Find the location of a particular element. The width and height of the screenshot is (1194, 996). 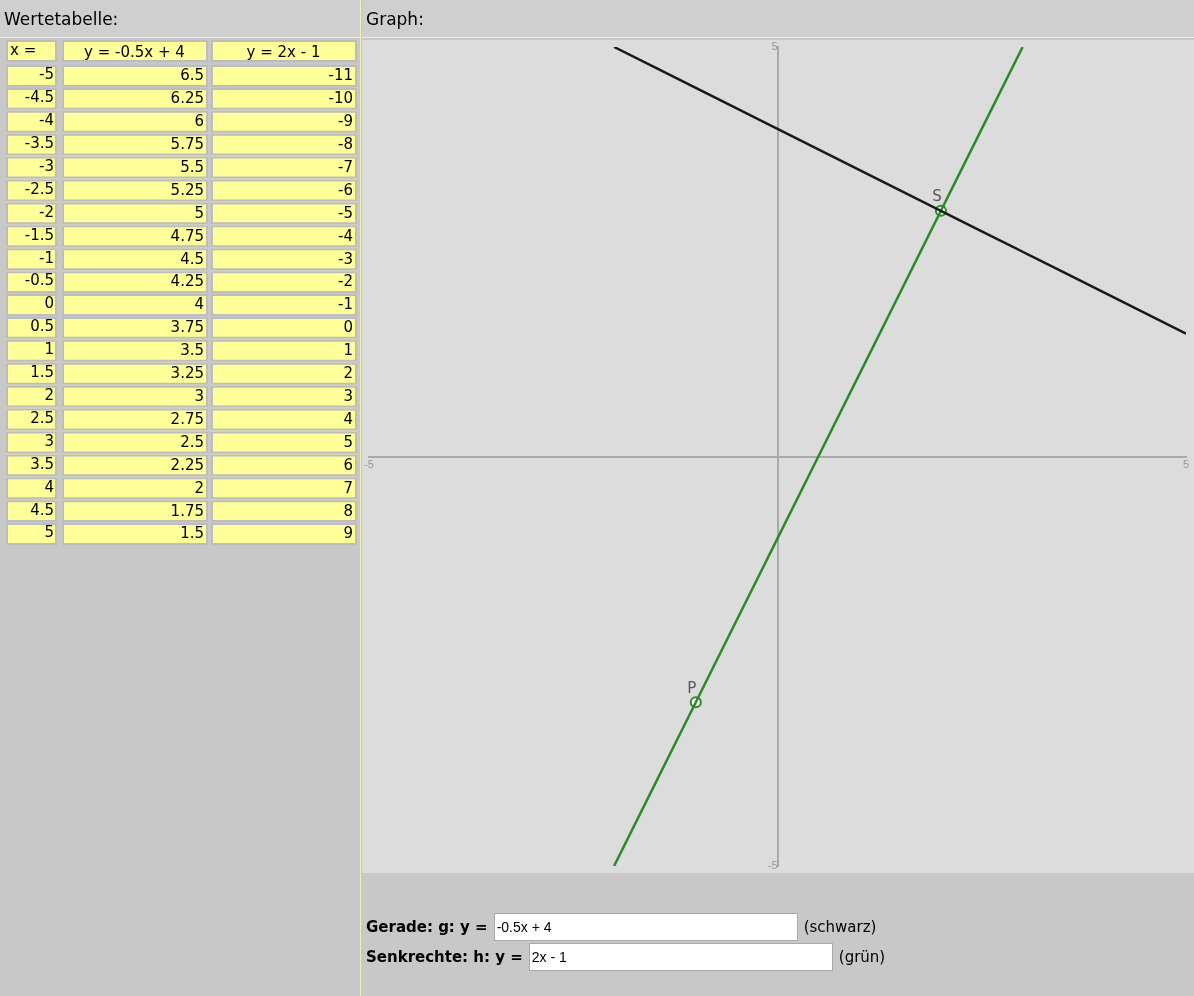

y-tick-label: 1.5 is located at coordinates (42, 372).